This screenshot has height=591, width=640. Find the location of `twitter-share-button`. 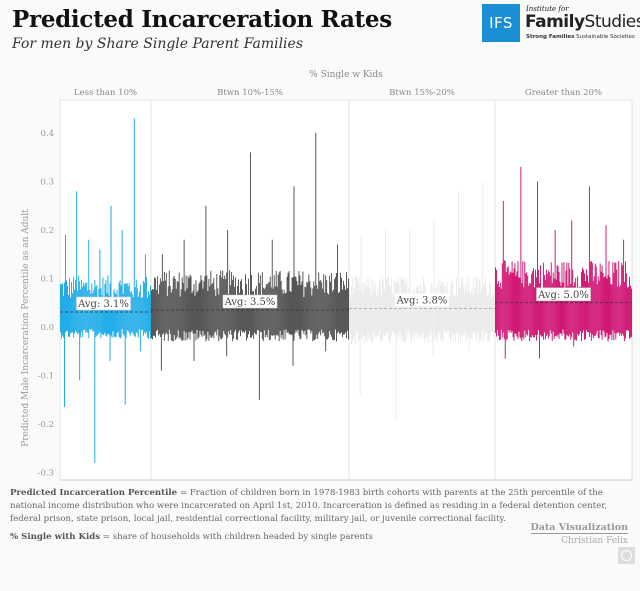

twitter-share-button is located at coordinates (626, 555).